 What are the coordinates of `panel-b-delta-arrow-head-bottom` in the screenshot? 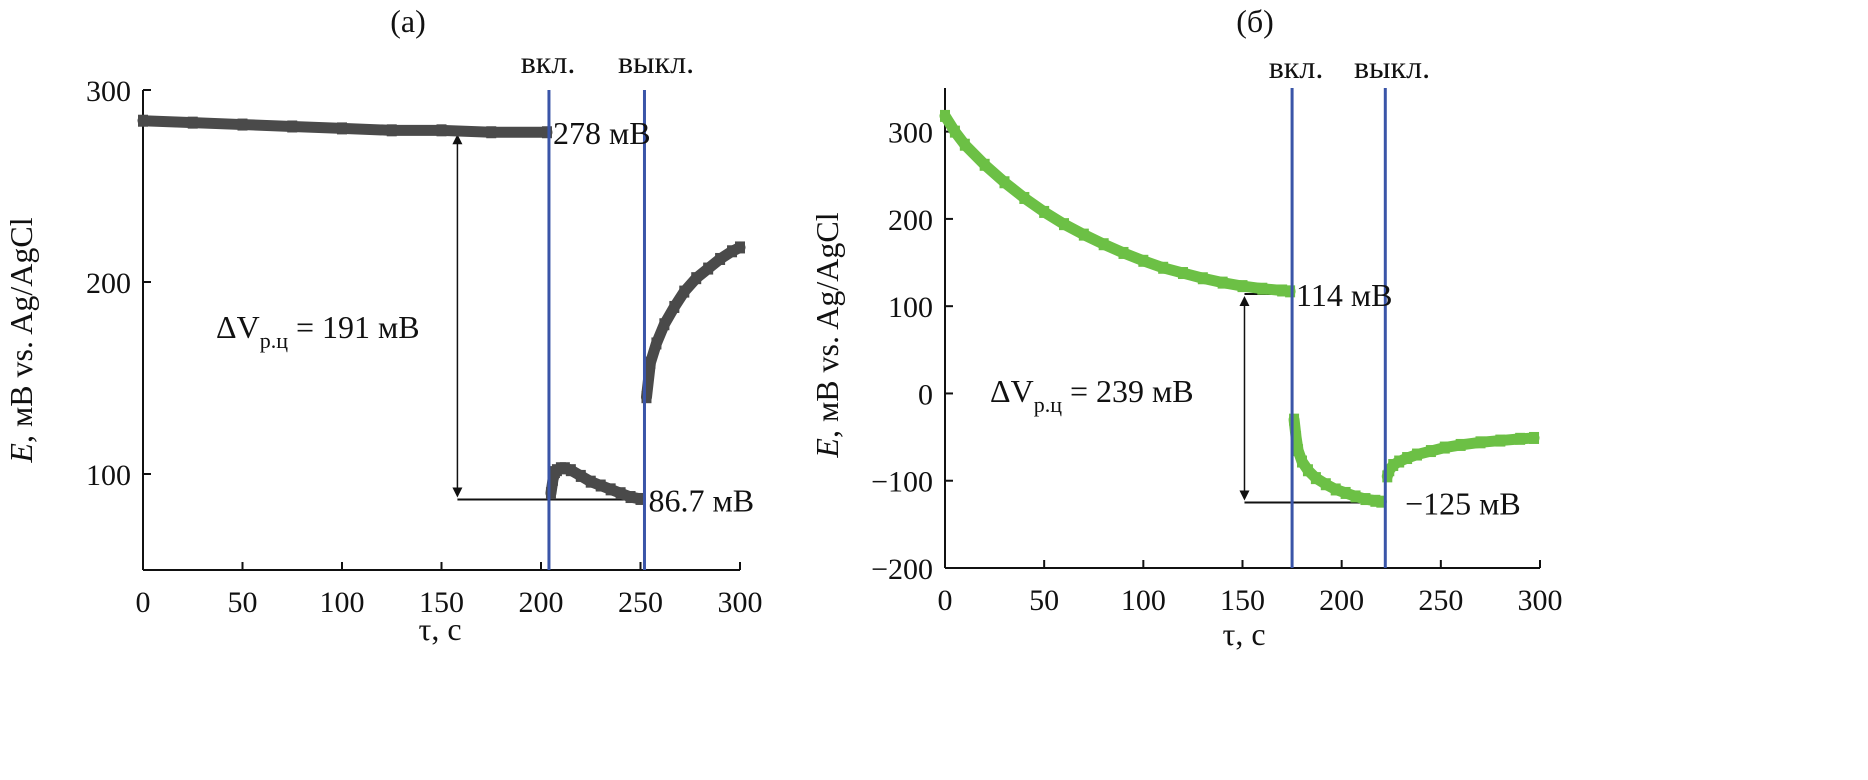 It's located at (1244, 495).